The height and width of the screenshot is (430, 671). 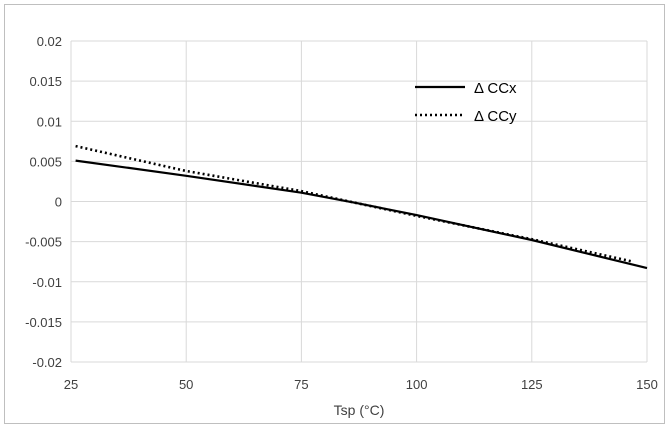 What do you see at coordinates (359, 410) in the screenshot?
I see `x-axis-title: Tsp (°C)` at bounding box center [359, 410].